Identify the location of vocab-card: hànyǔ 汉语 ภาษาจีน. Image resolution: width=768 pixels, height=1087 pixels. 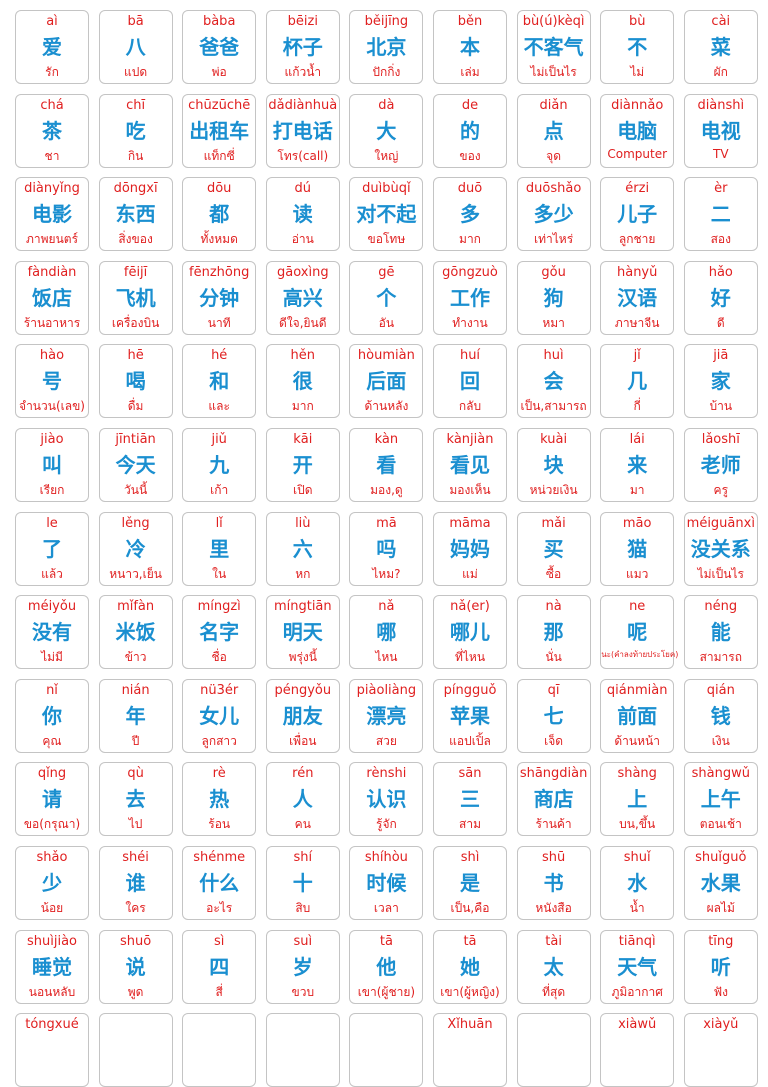
(637, 297).